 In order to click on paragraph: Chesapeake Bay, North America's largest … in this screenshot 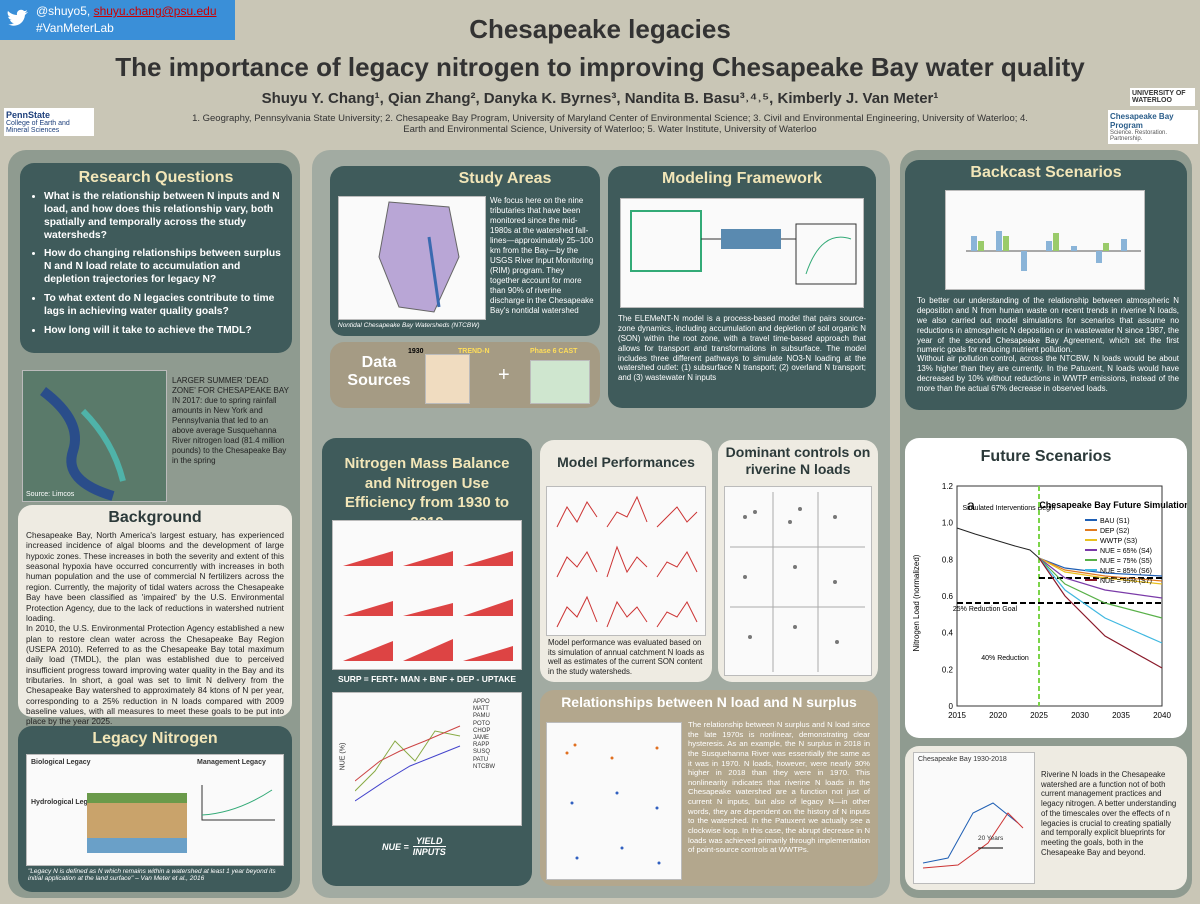, I will do `click(155, 576)`.